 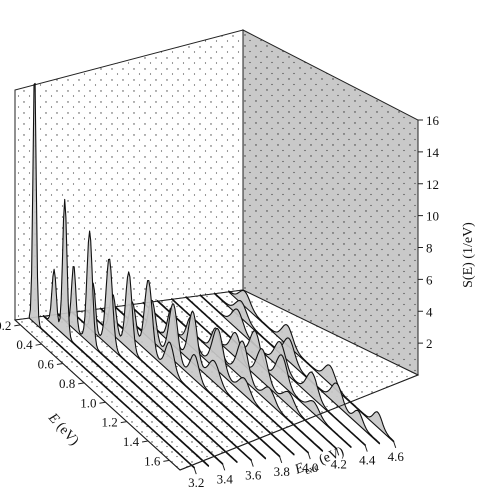 What do you see at coordinates (432, 216) in the screenshot?
I see `z-tick-label-4: 10` at bounding box center [432, 216].